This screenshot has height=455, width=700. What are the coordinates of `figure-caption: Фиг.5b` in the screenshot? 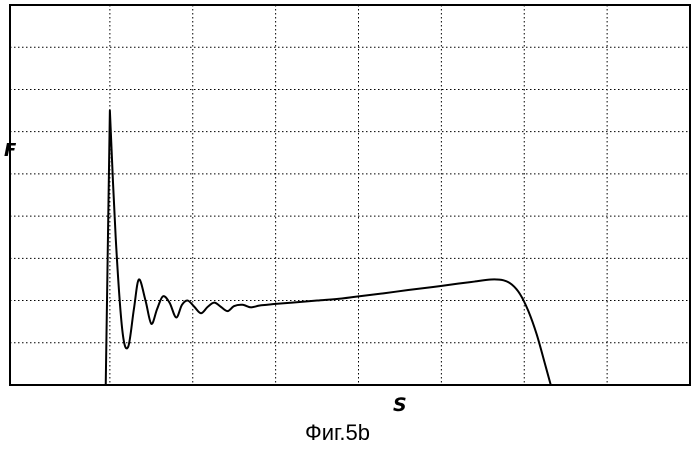 It's located at (337, 433).